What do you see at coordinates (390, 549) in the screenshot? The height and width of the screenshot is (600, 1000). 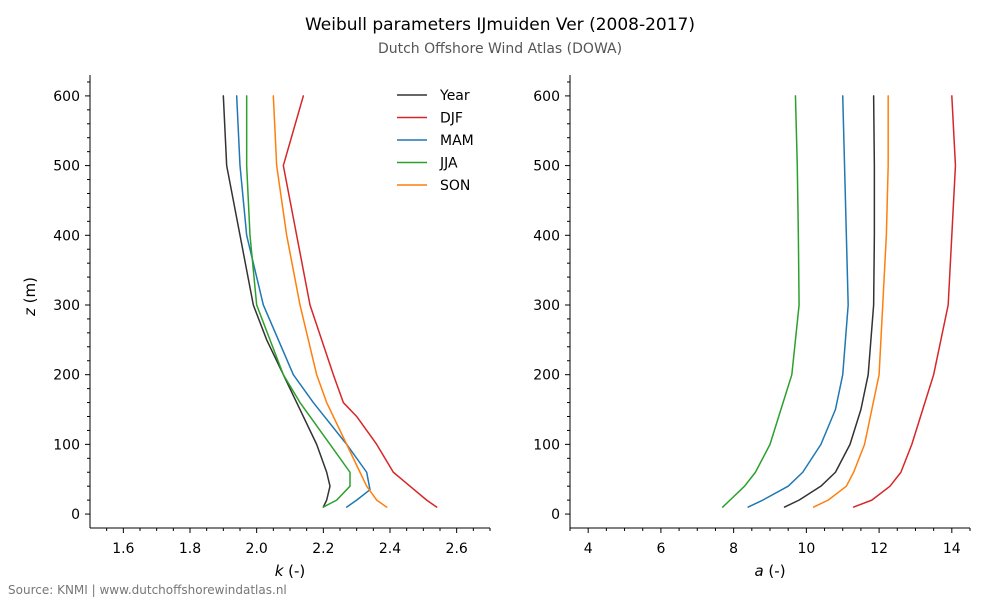 I see `x-tick-label: 2.4` at bounding box center [390, 549].